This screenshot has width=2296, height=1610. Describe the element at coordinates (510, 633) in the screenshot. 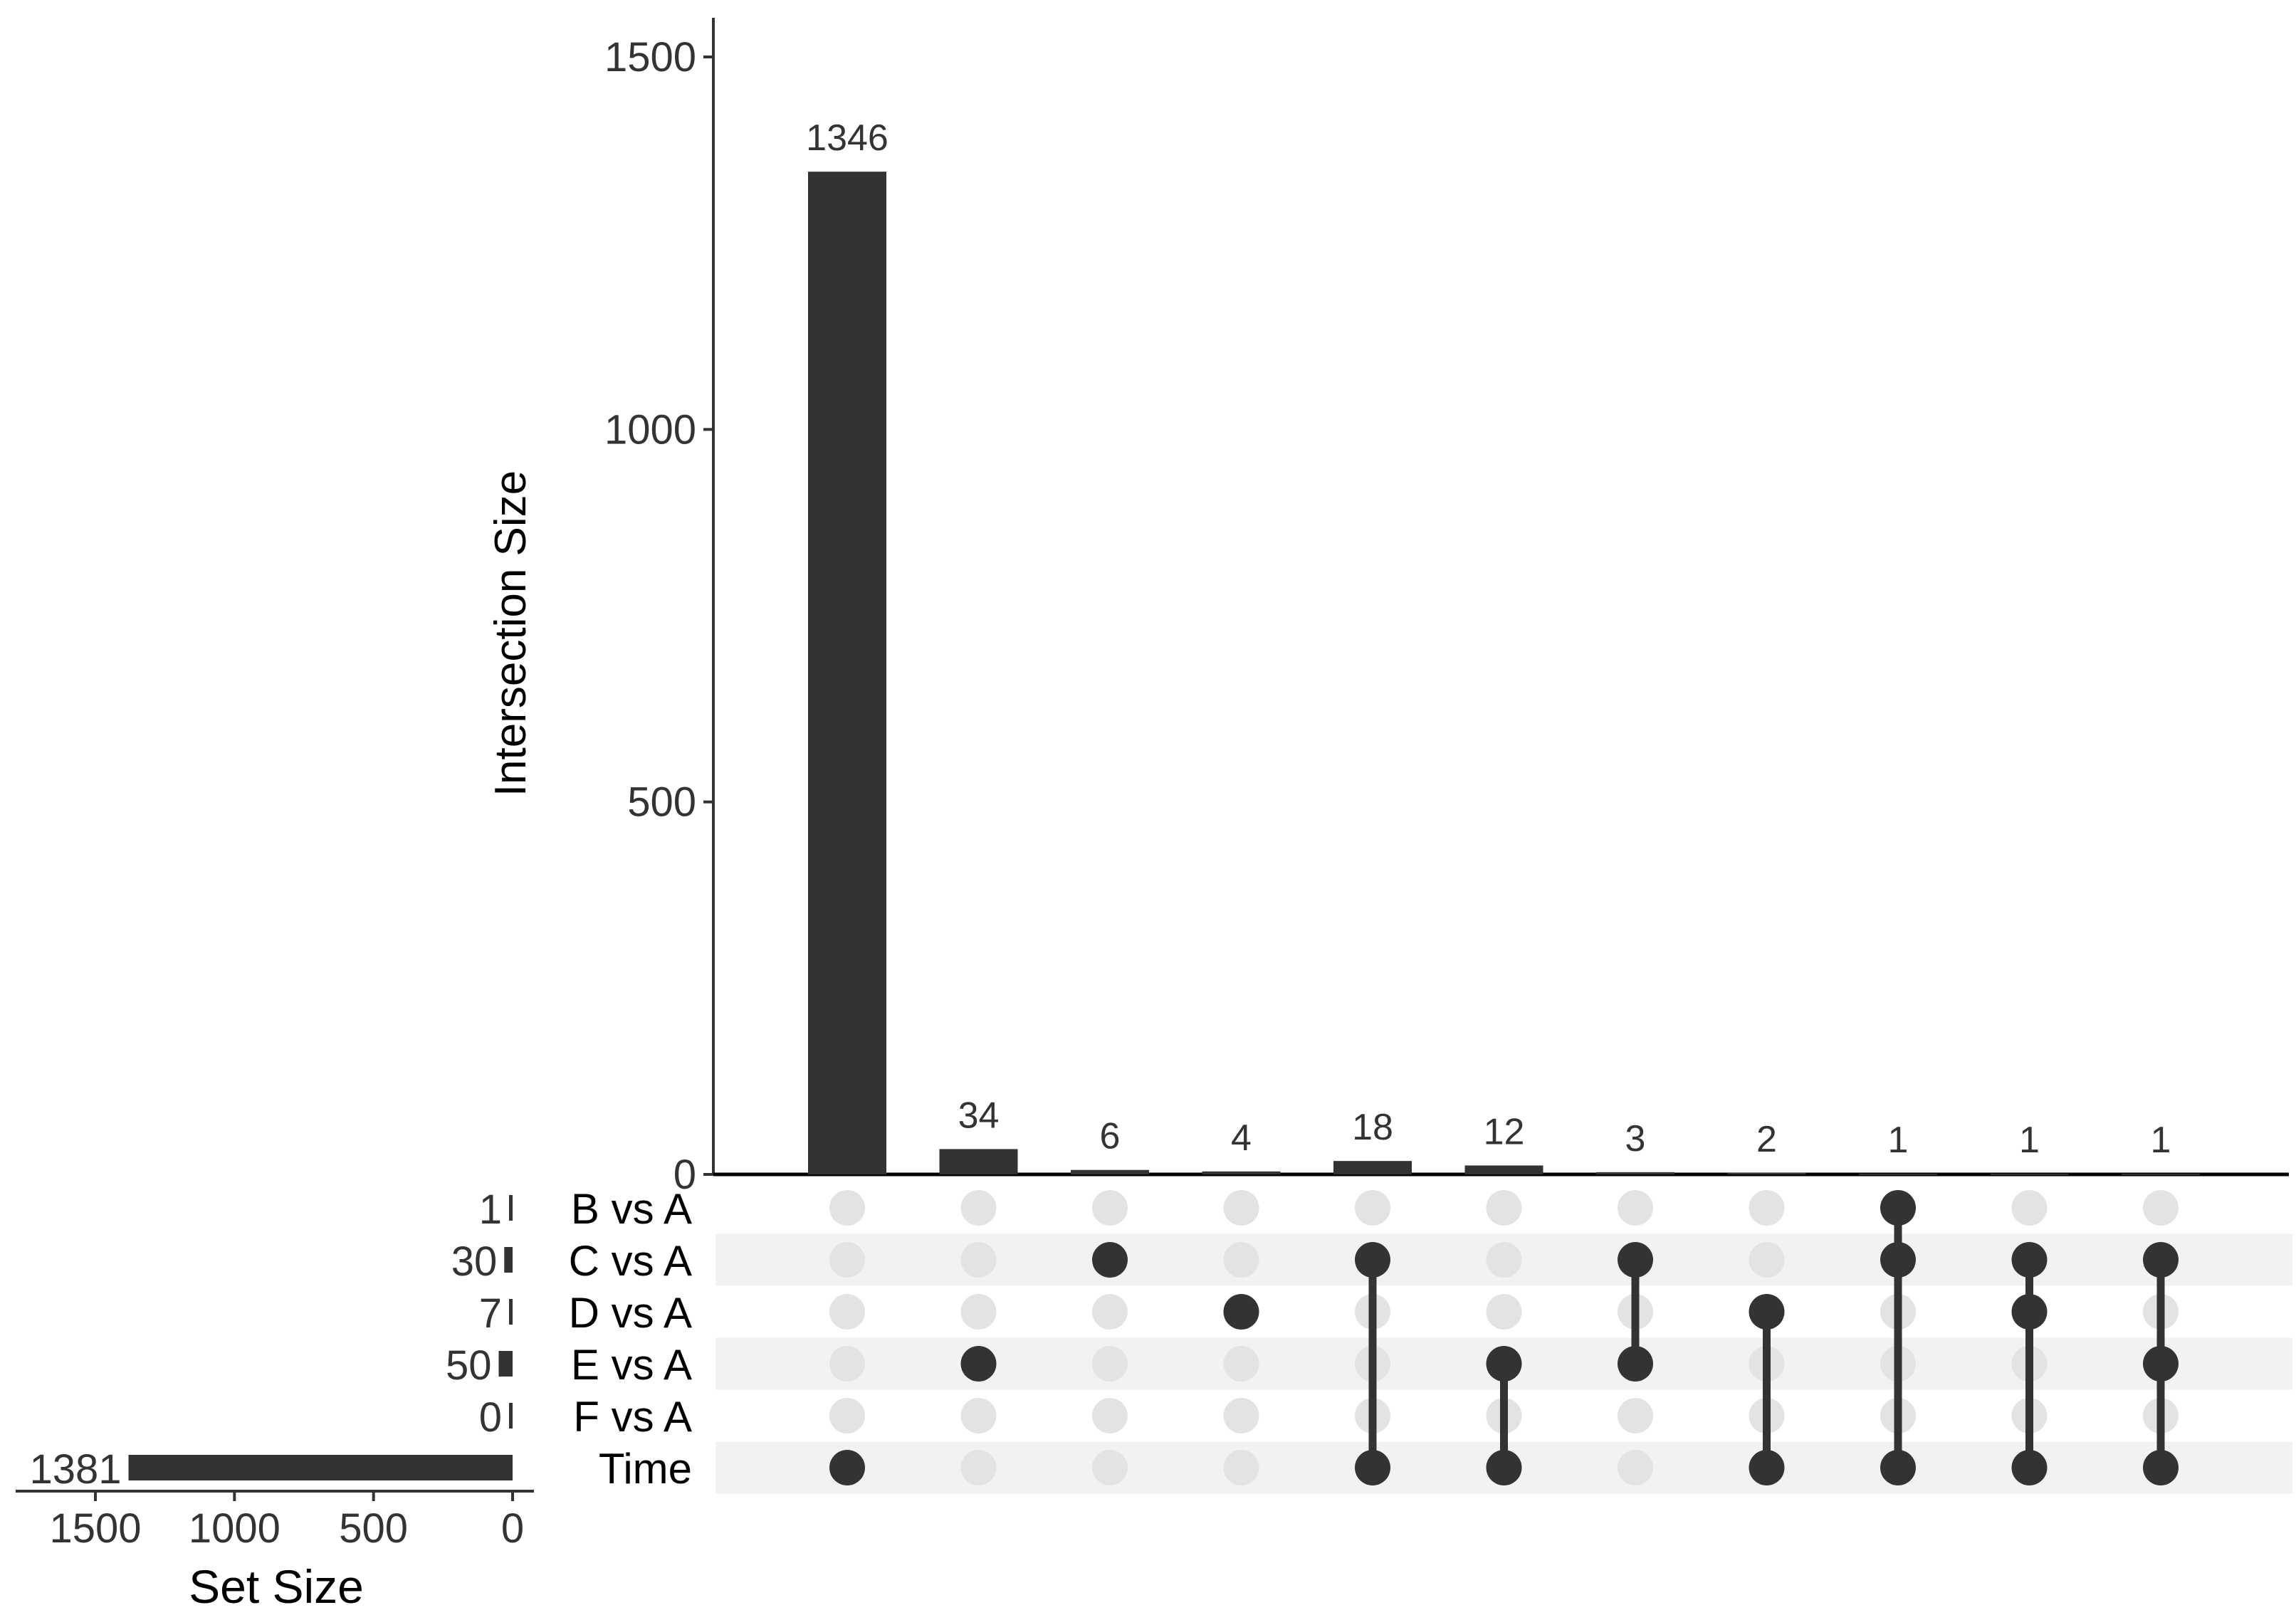

I see `intersection-y-axis-label: Intersection Size` at that location.